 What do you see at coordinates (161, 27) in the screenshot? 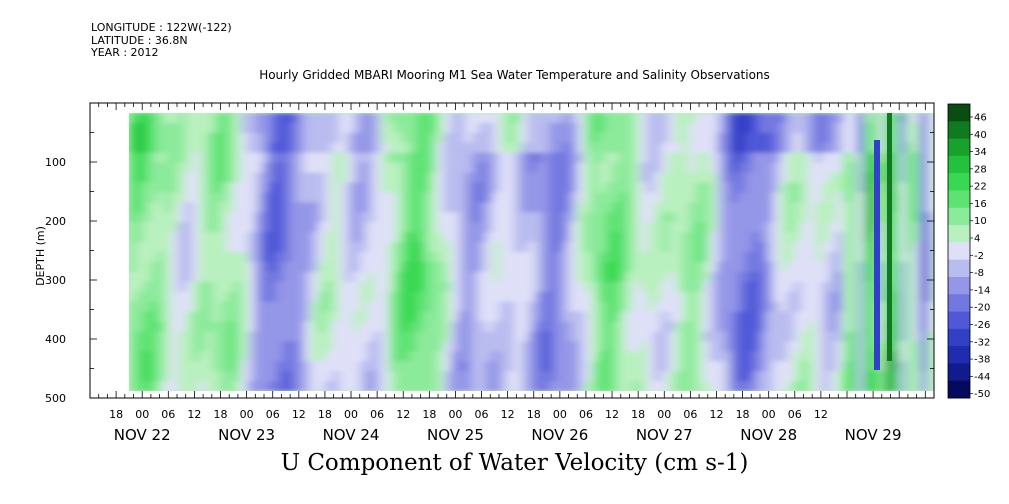
I see `longitude-label: LONGITUDE : 122W(-122)` at bounding box center [161, 27].